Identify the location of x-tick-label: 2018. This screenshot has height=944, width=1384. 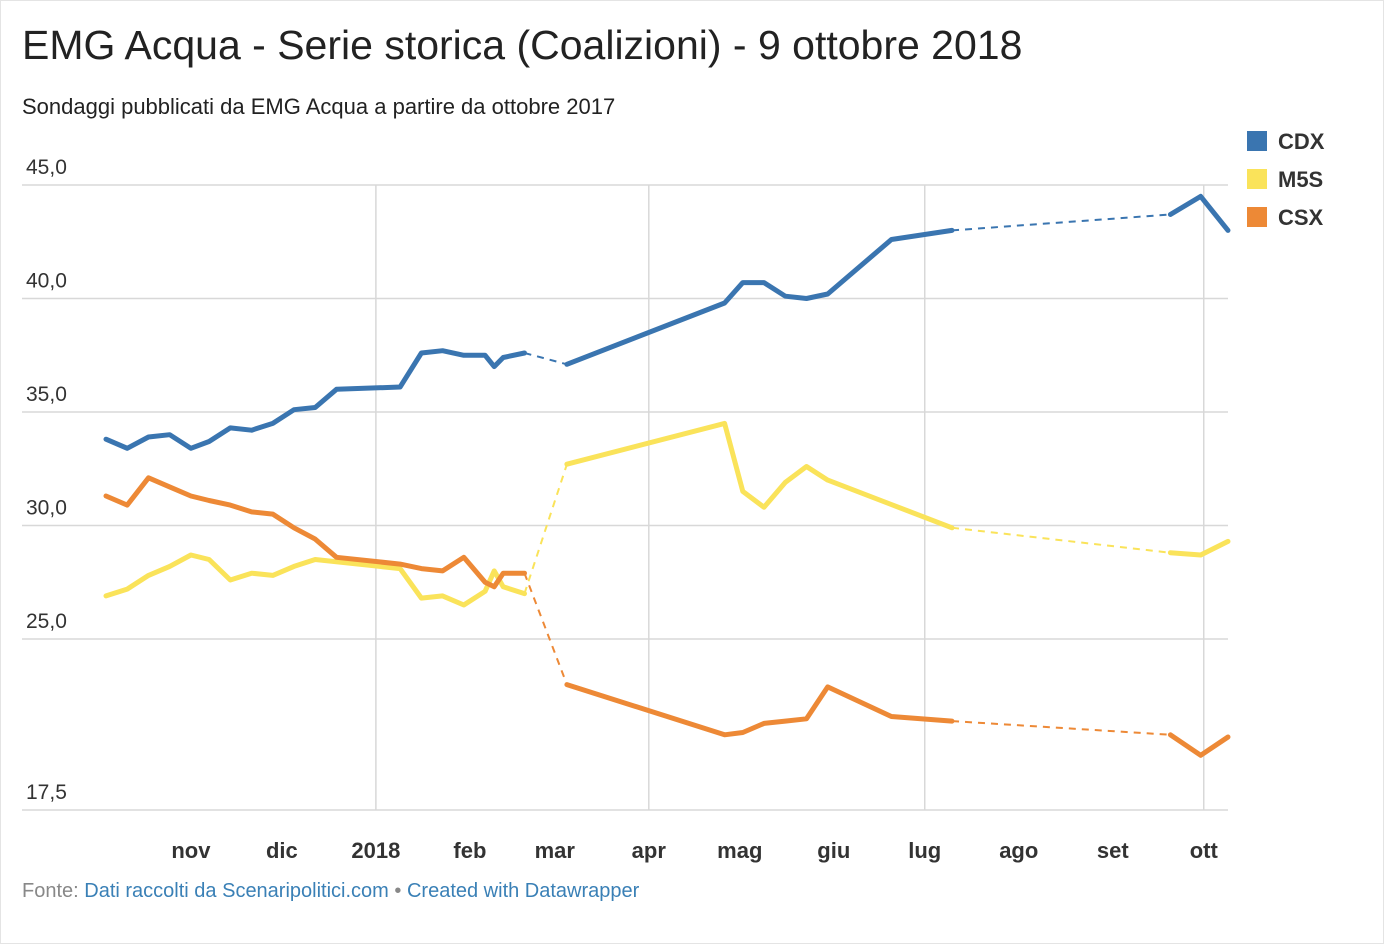
(375, 850).